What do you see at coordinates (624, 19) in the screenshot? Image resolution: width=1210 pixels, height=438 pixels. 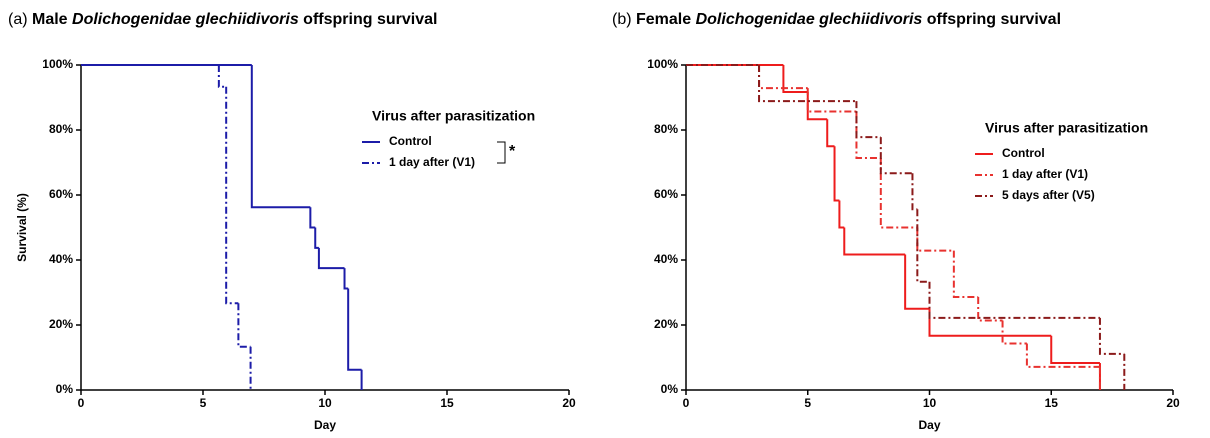 I see `title-part: (b)` at bounding box center [624, 19].